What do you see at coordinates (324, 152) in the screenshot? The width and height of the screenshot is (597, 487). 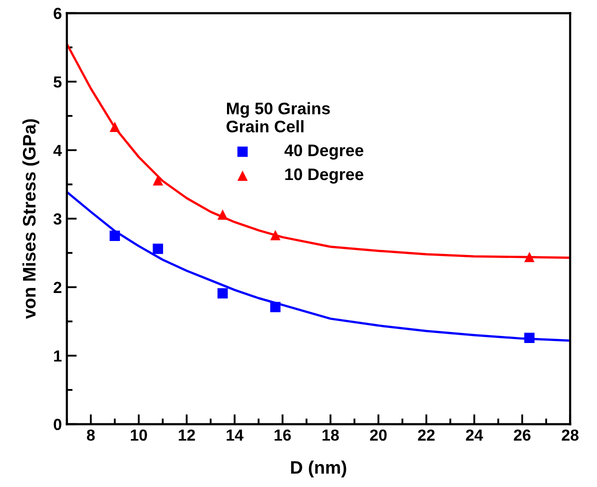 I see `legend-label: 40 Degree` at bounding box center [324, 152].